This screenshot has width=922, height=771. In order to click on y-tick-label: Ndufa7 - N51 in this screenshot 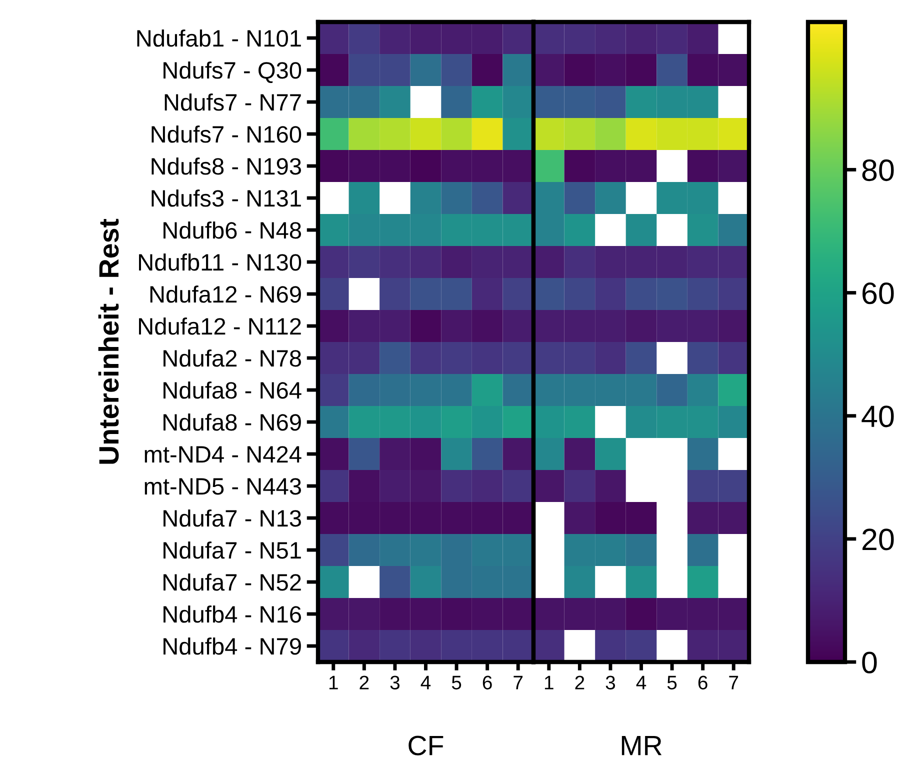, I will do `click(232, 550)`.